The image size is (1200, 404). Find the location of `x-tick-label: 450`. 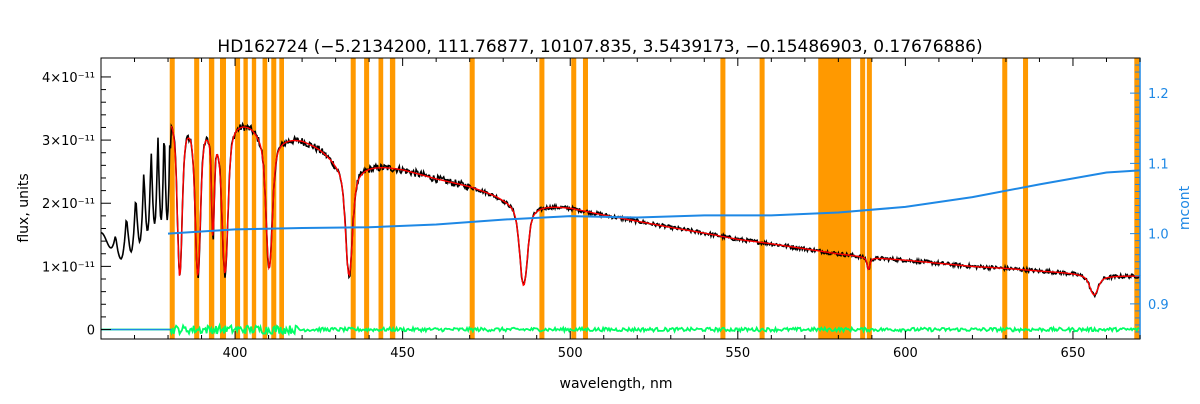

x-tick-label: 450 is located at coordinates (402, 353).